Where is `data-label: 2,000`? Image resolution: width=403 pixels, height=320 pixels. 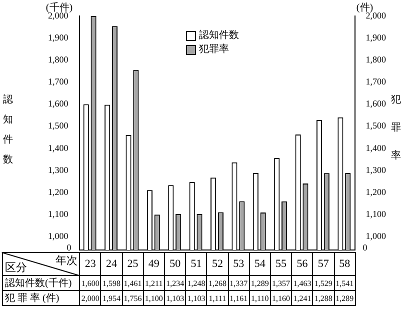 data-label: 2,000 is located at coordinates (90, 298).